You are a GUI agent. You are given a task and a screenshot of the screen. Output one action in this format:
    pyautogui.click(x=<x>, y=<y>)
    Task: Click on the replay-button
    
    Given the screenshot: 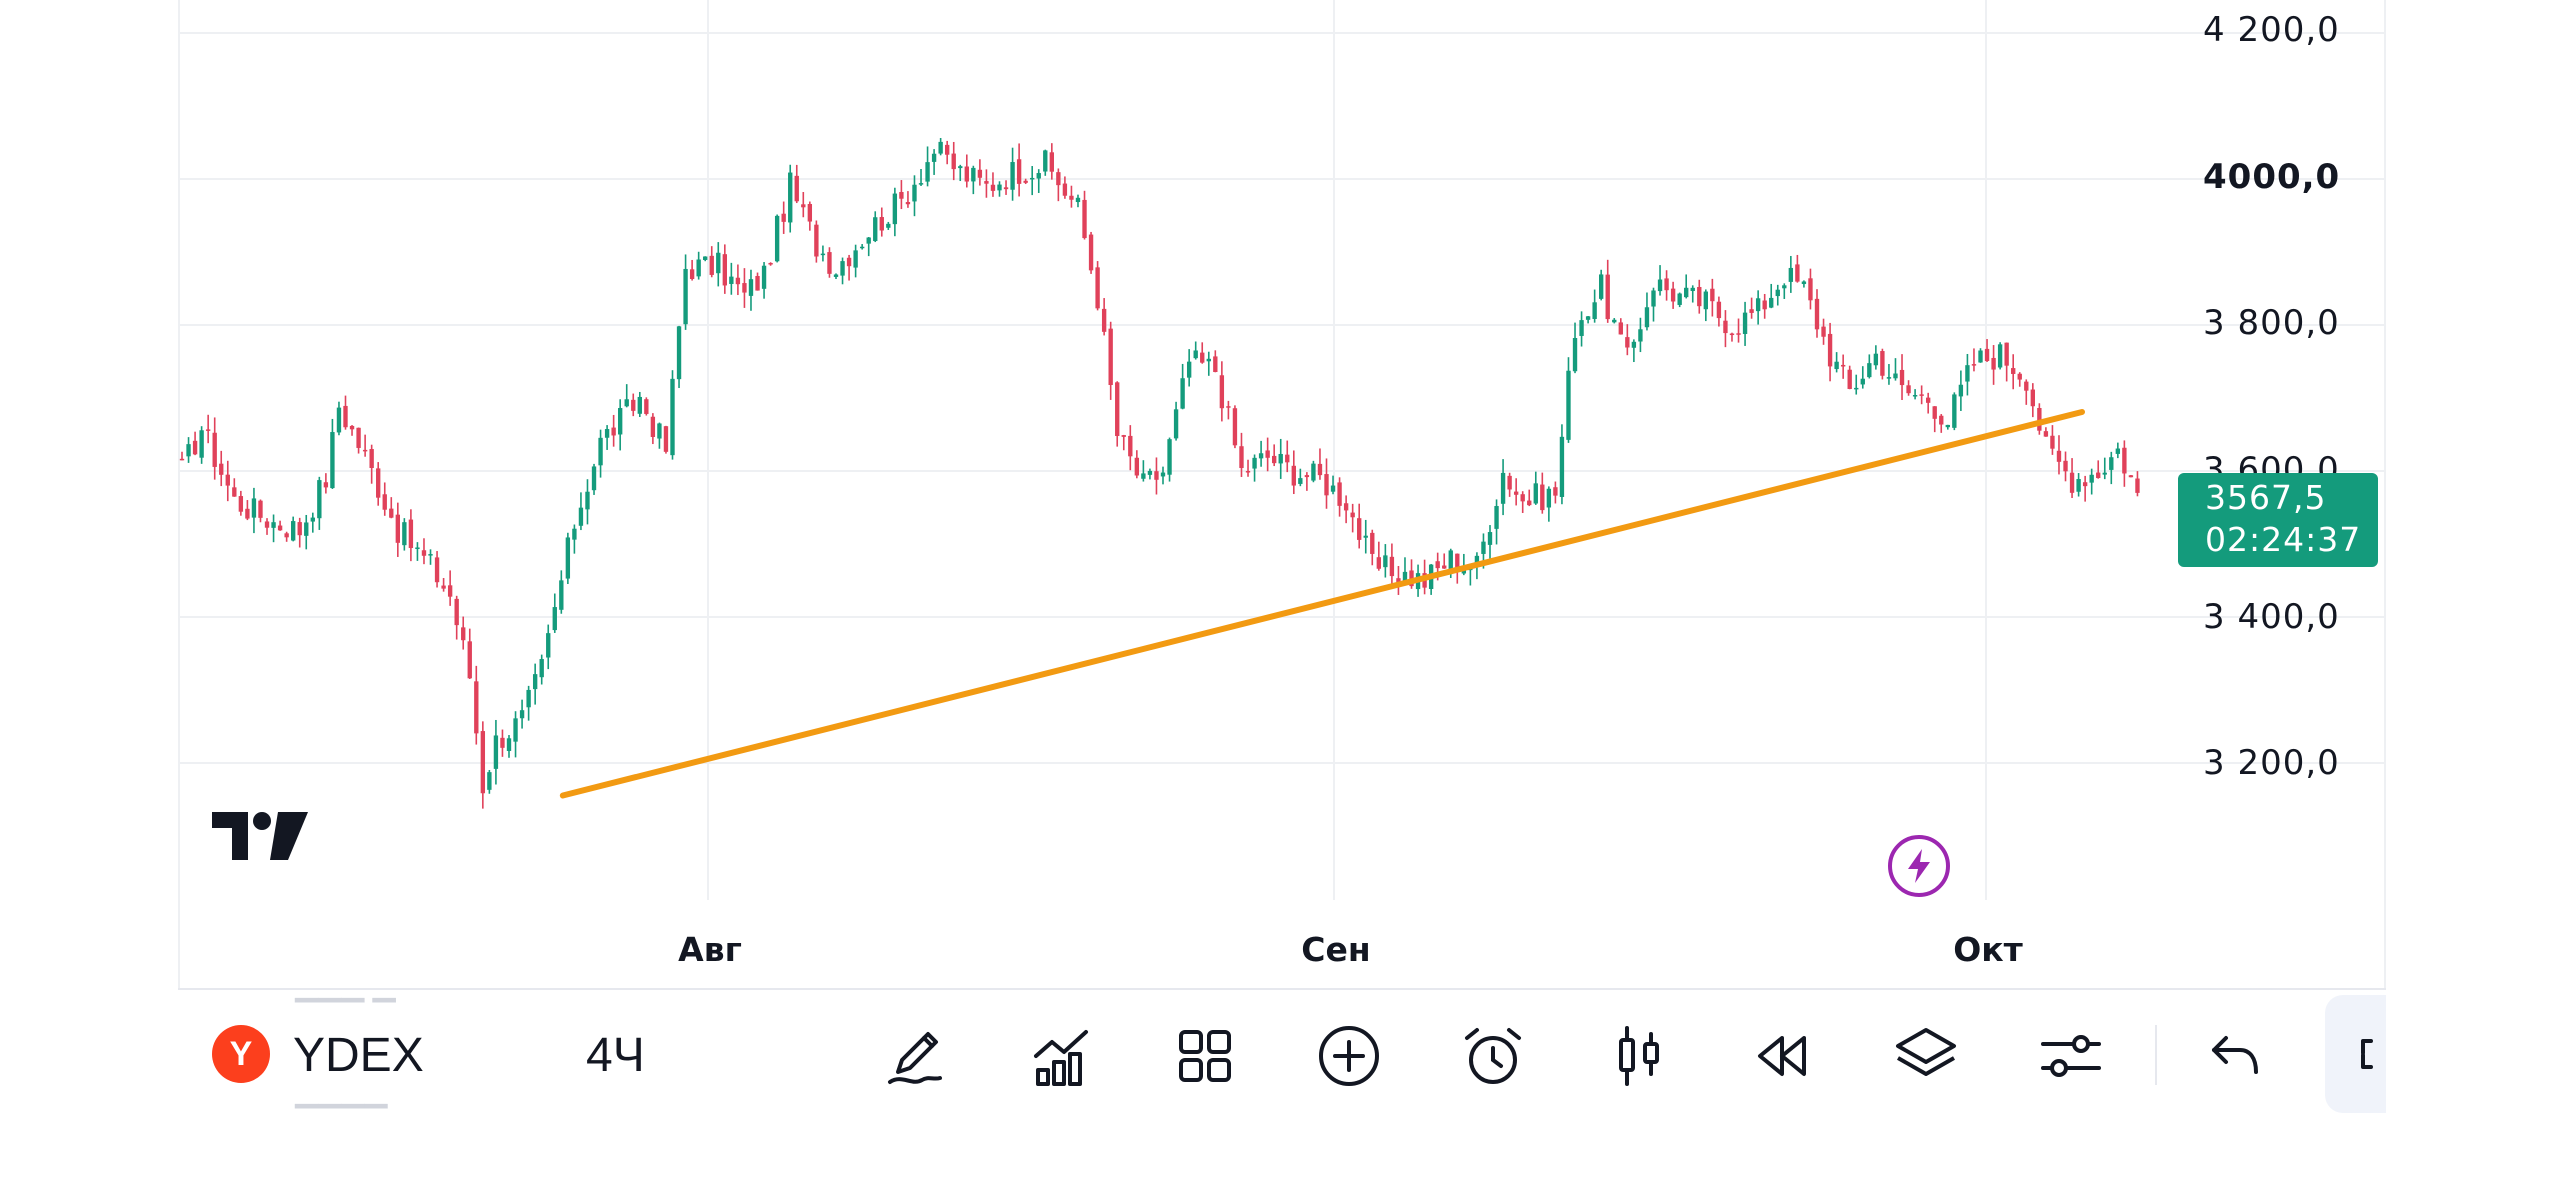 What is the action you would take?
    pyautogui.click(x=1782, y=1056)
    